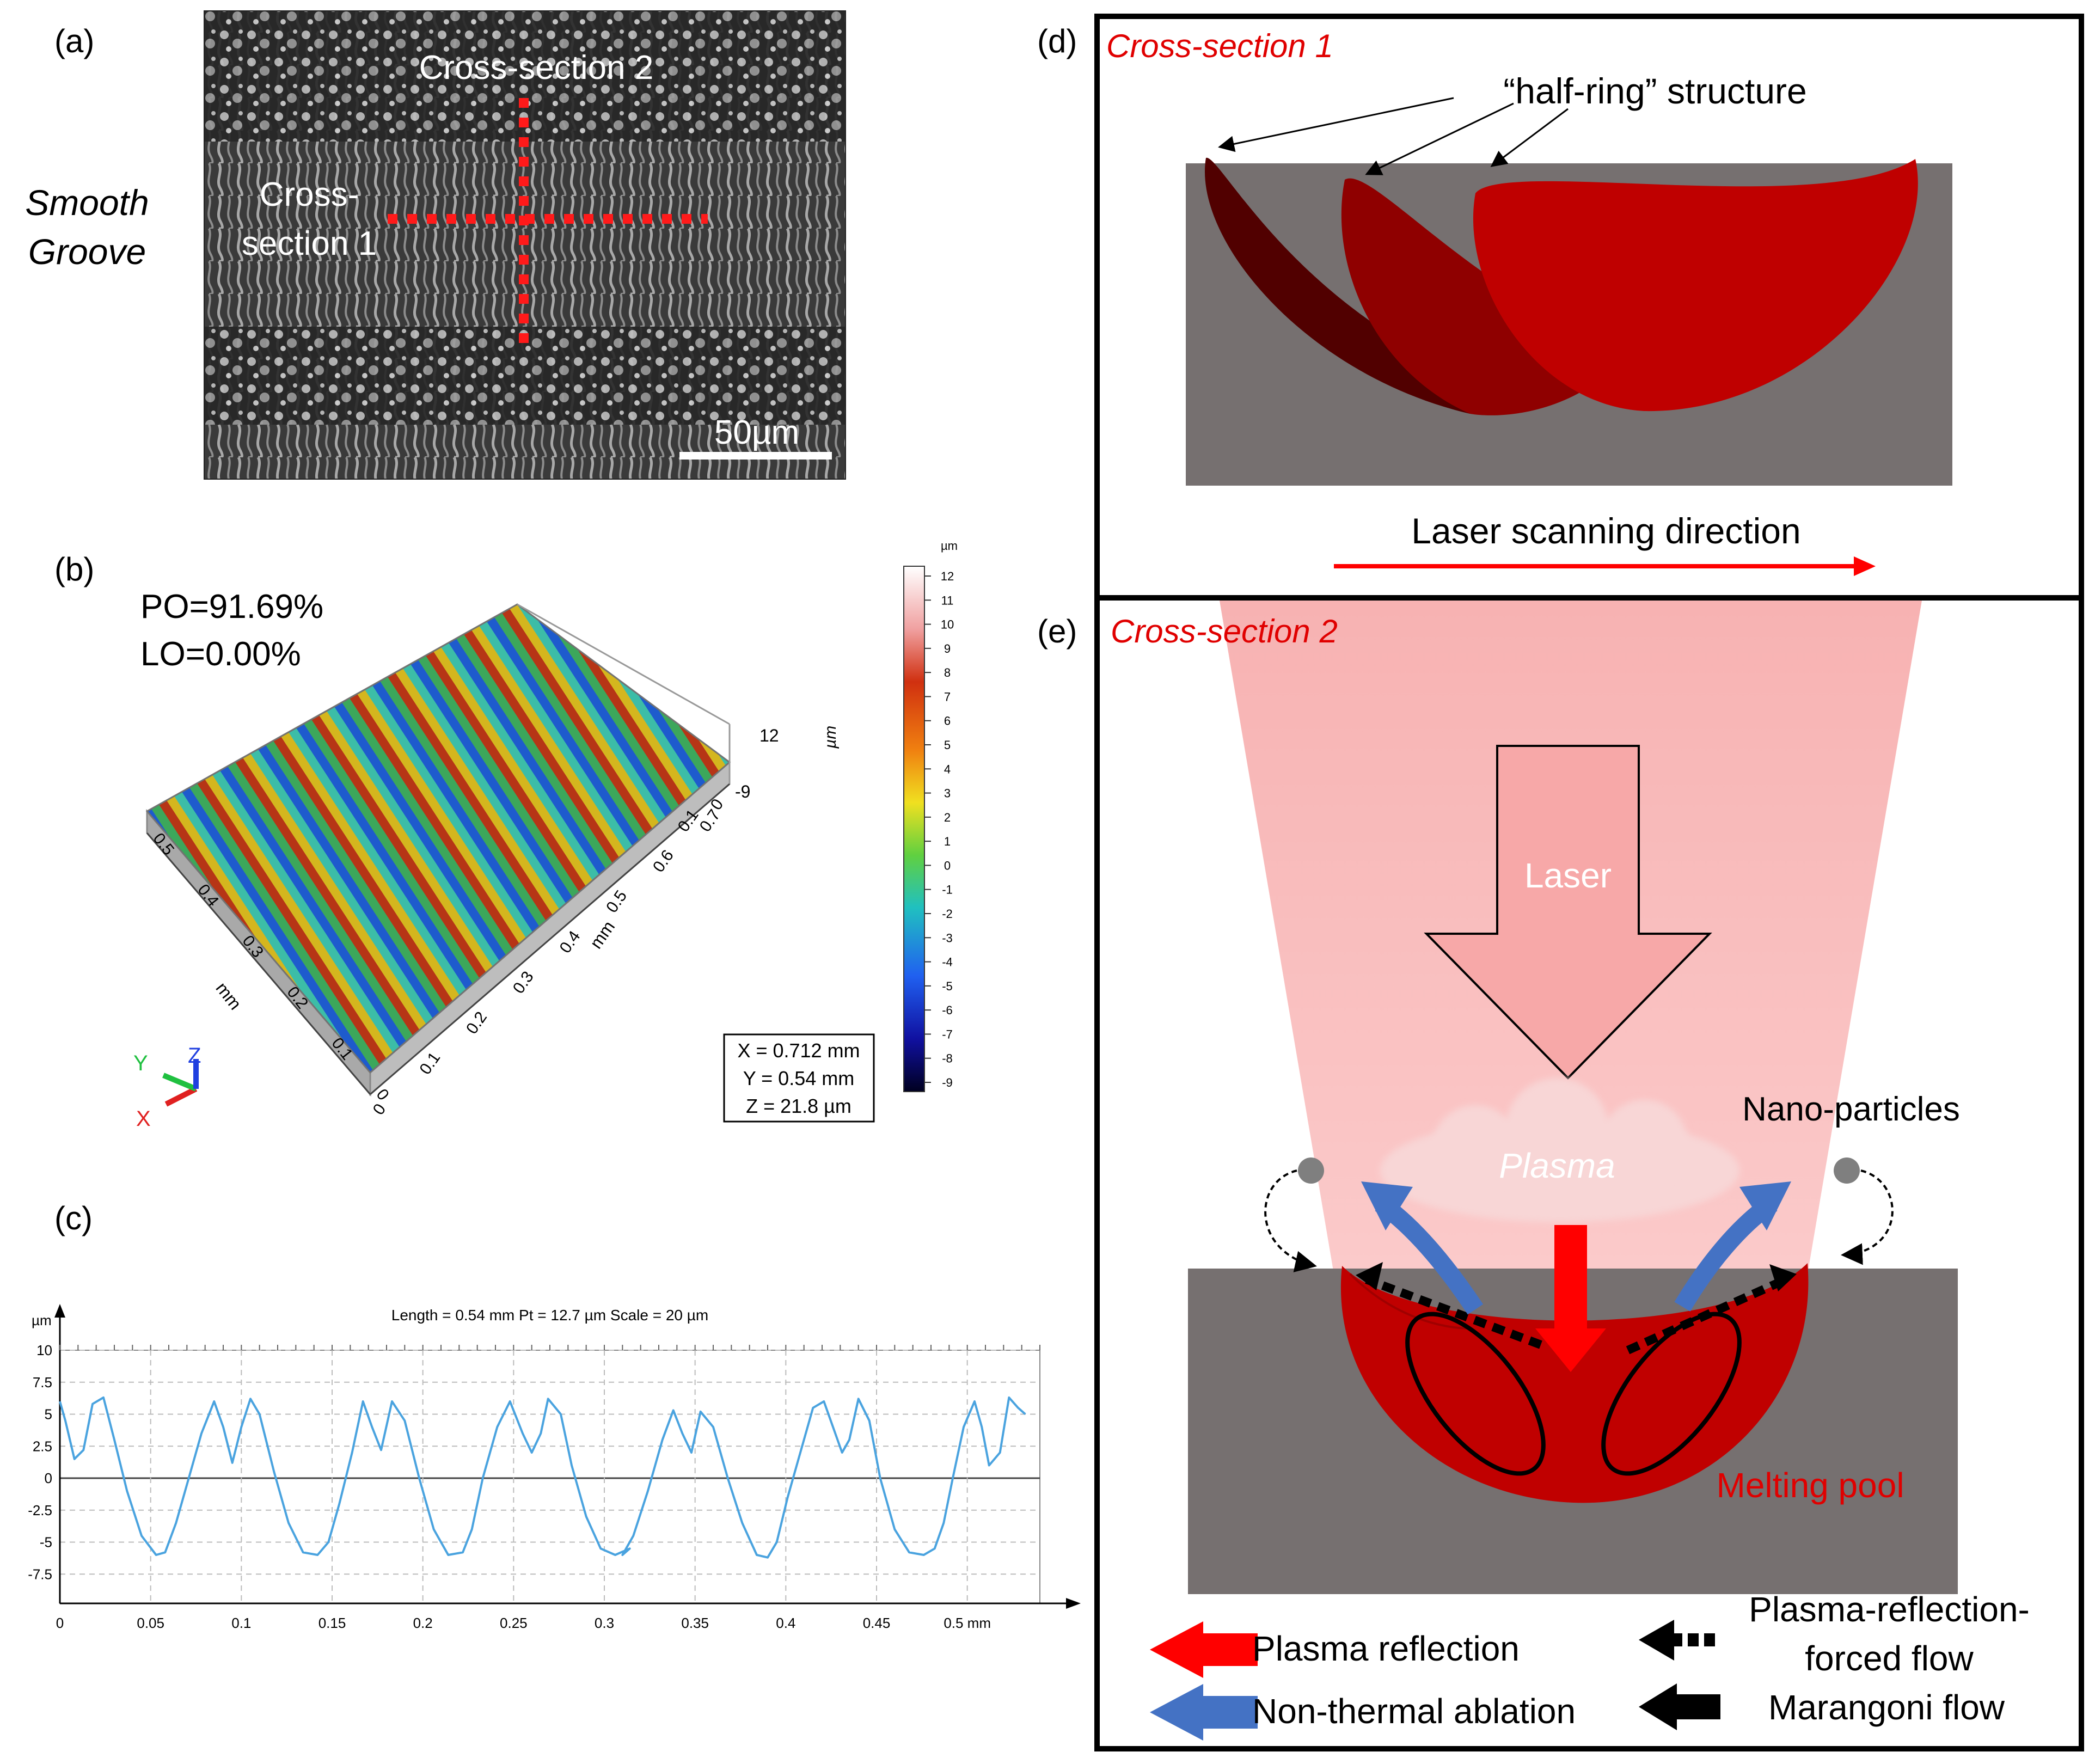 This screenshot has height=1764, width=2095. What do you see at coordinates (948, 696) in the screenshot?
I see `colorbar-tick-label: 7` at bounding box center [948, 696].